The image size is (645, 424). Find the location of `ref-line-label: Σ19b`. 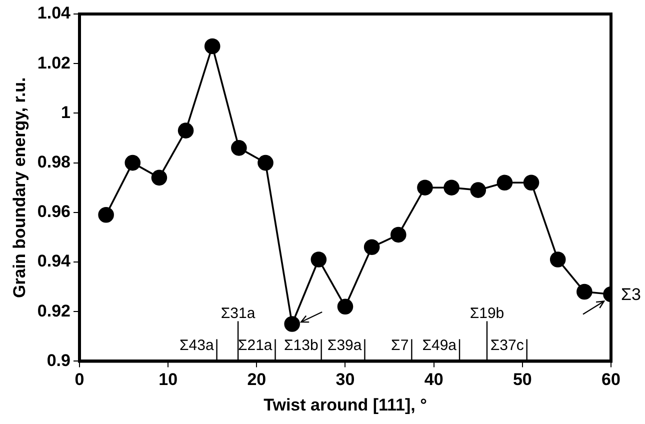

ref-line-label: Σ19b is located at coordinates (487, 313).